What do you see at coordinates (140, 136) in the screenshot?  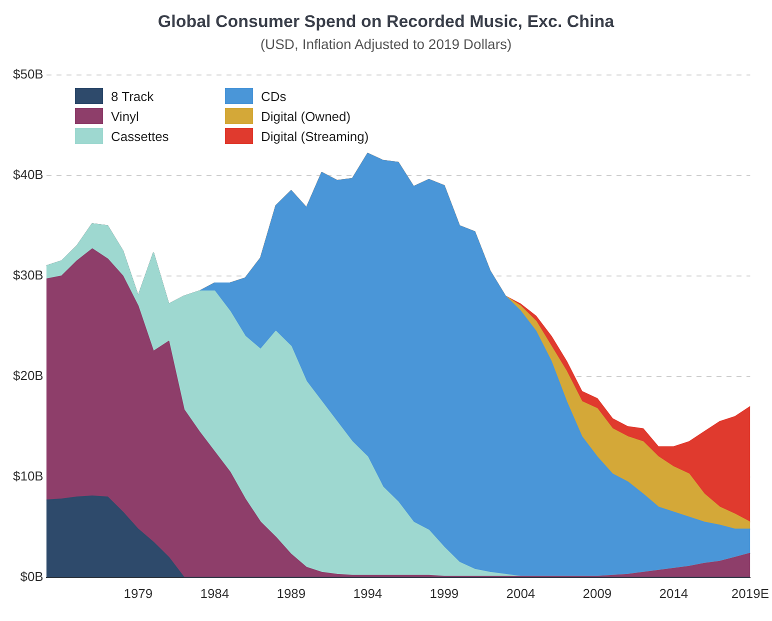 I see `legend-label: Cassettes` at bounding box center [140, 136].